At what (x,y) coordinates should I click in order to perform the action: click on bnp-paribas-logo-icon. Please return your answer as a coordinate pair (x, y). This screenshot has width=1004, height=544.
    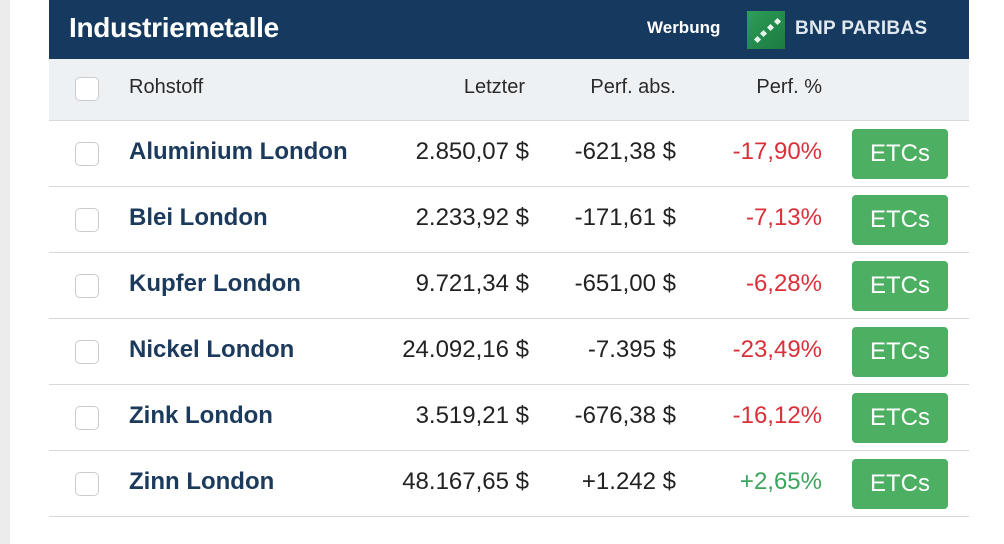
    Looking at the image, I should click on (766, 30).